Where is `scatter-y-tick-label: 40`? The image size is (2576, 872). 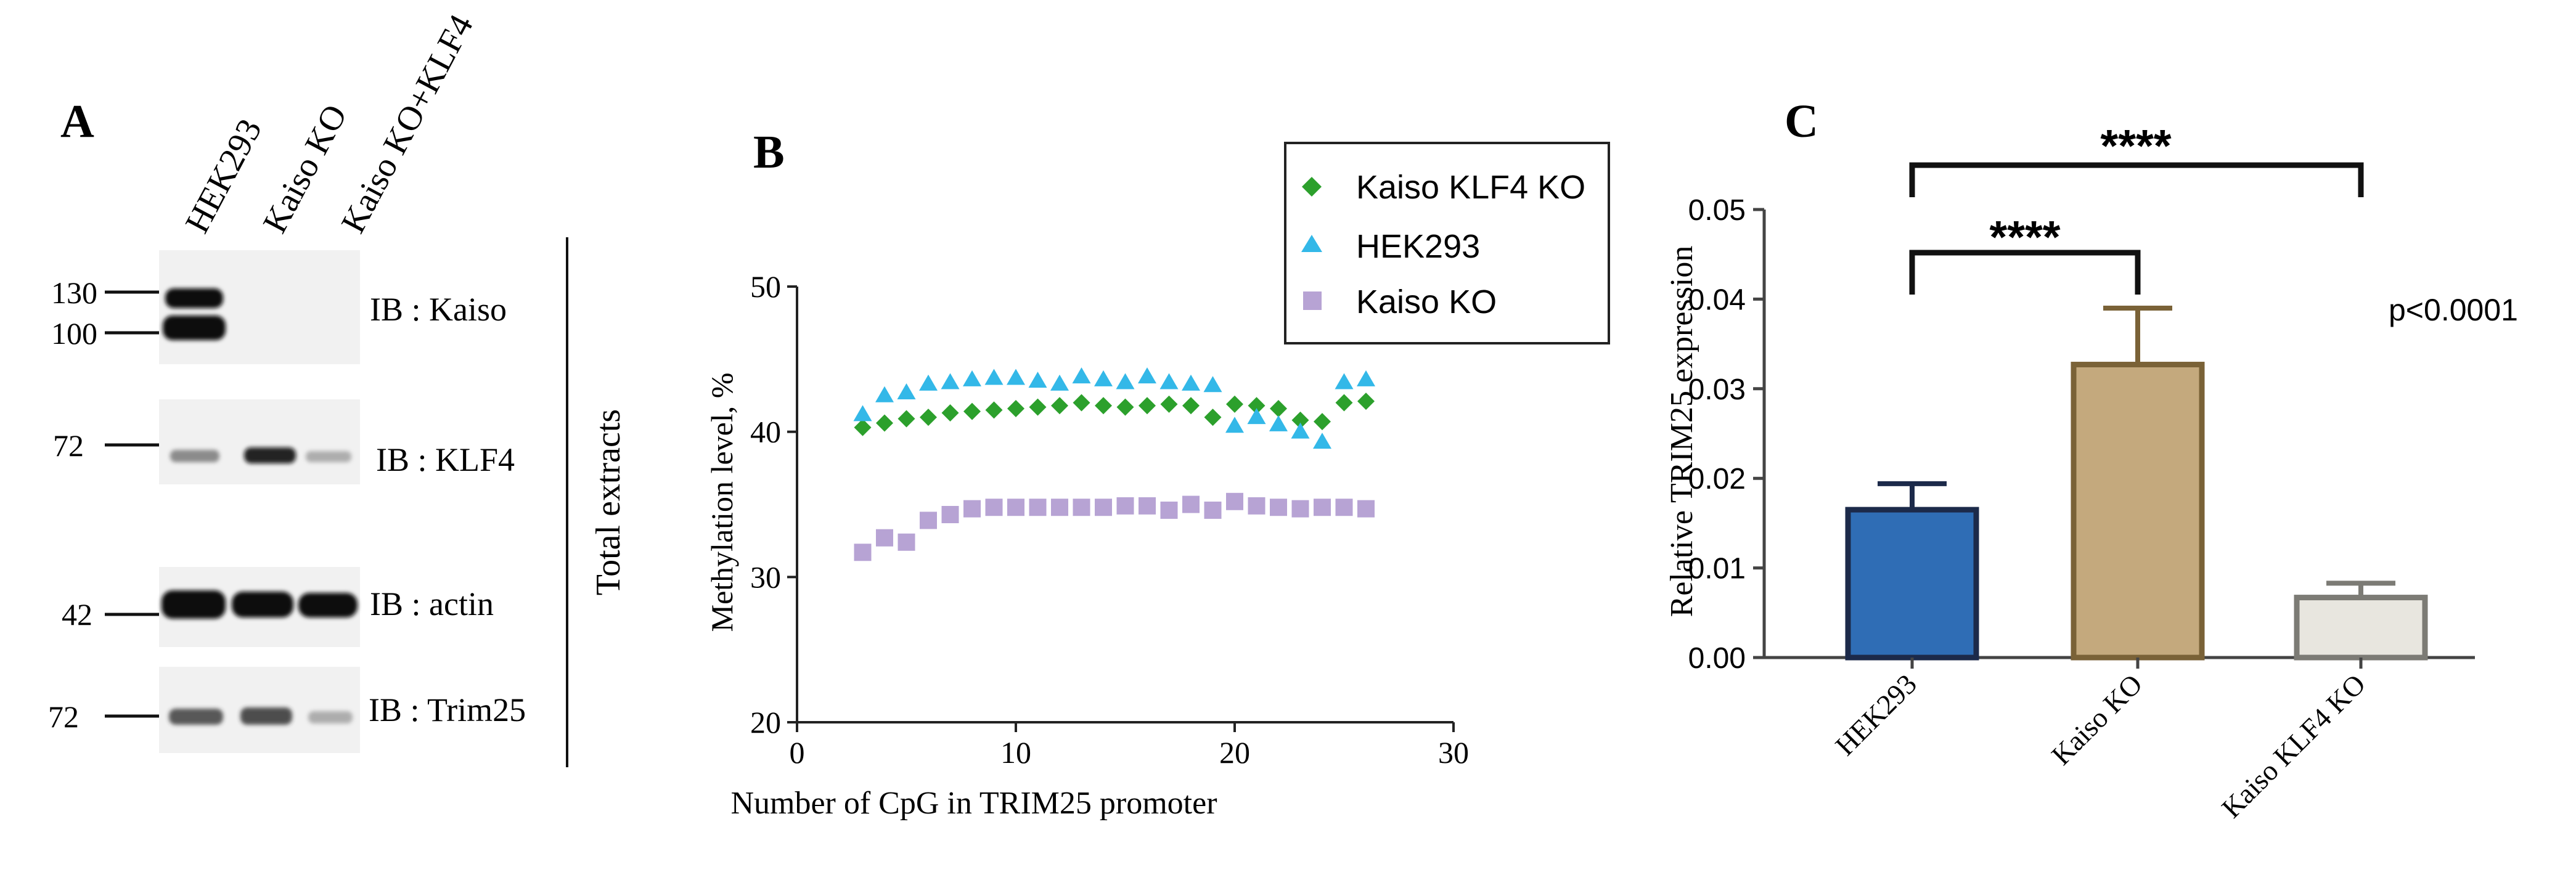 scatter-y-tick-label: 40 is located at coordinates (765, 432).